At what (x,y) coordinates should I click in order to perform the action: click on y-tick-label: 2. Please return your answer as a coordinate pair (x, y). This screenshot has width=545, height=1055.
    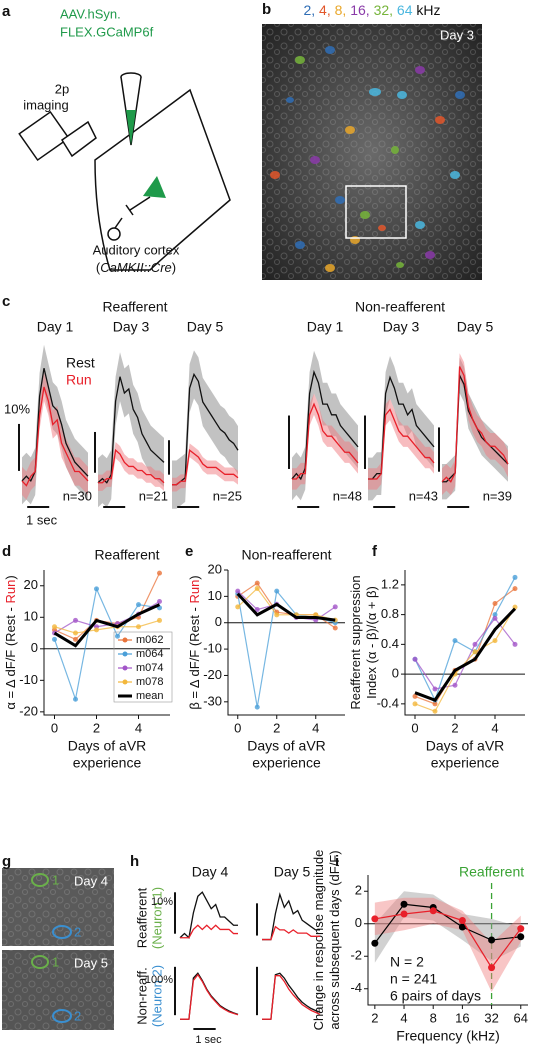
    Looking at the image, I should click on (358, 890).